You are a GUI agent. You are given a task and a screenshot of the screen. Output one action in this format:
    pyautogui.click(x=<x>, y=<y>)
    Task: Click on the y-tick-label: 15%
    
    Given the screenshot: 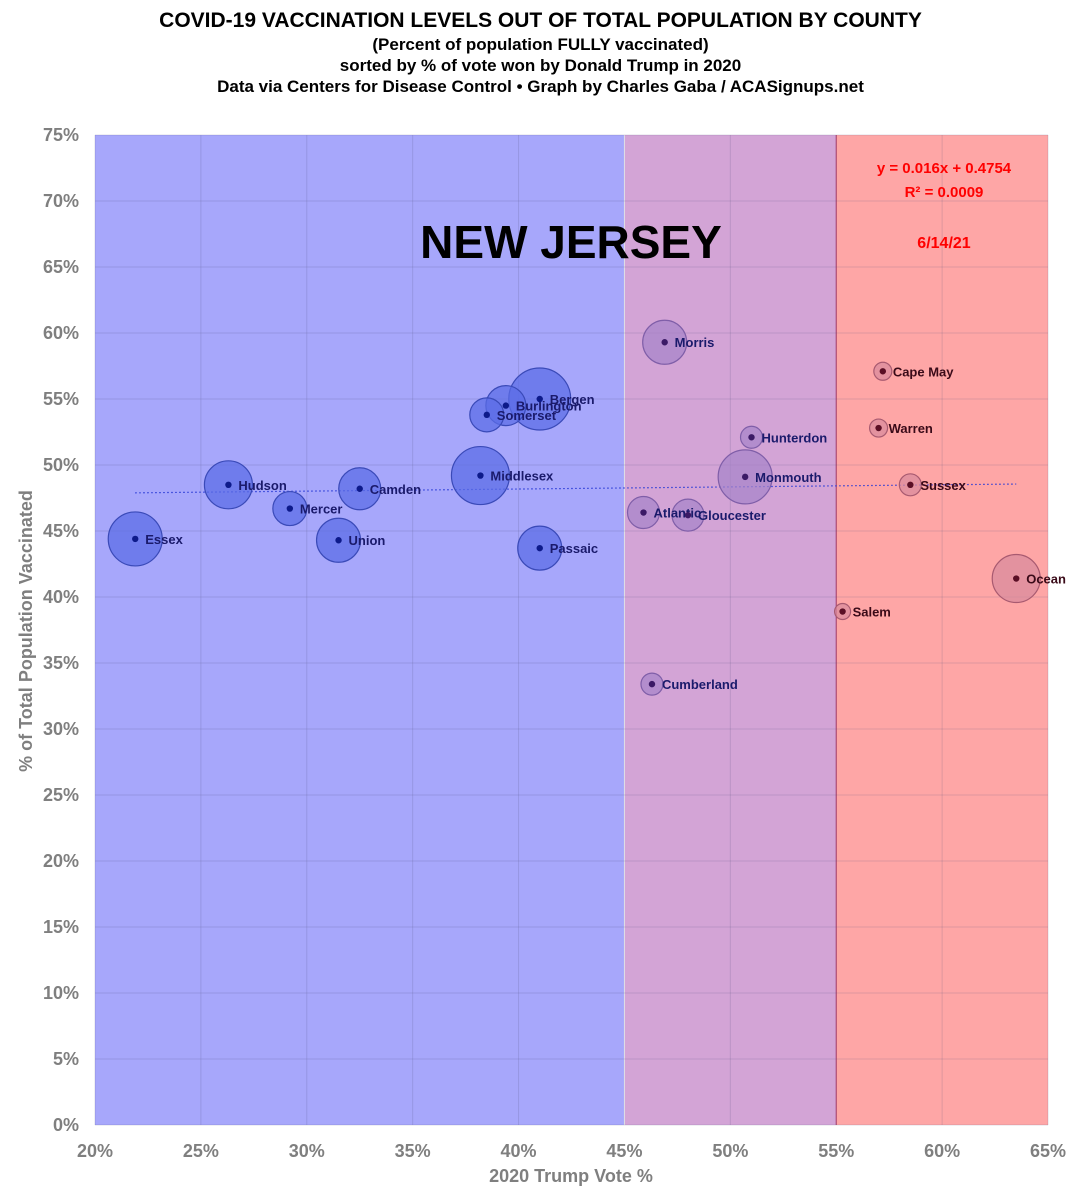 What is the action you would take?
    pyautogui.click(x=61, y=927)
    